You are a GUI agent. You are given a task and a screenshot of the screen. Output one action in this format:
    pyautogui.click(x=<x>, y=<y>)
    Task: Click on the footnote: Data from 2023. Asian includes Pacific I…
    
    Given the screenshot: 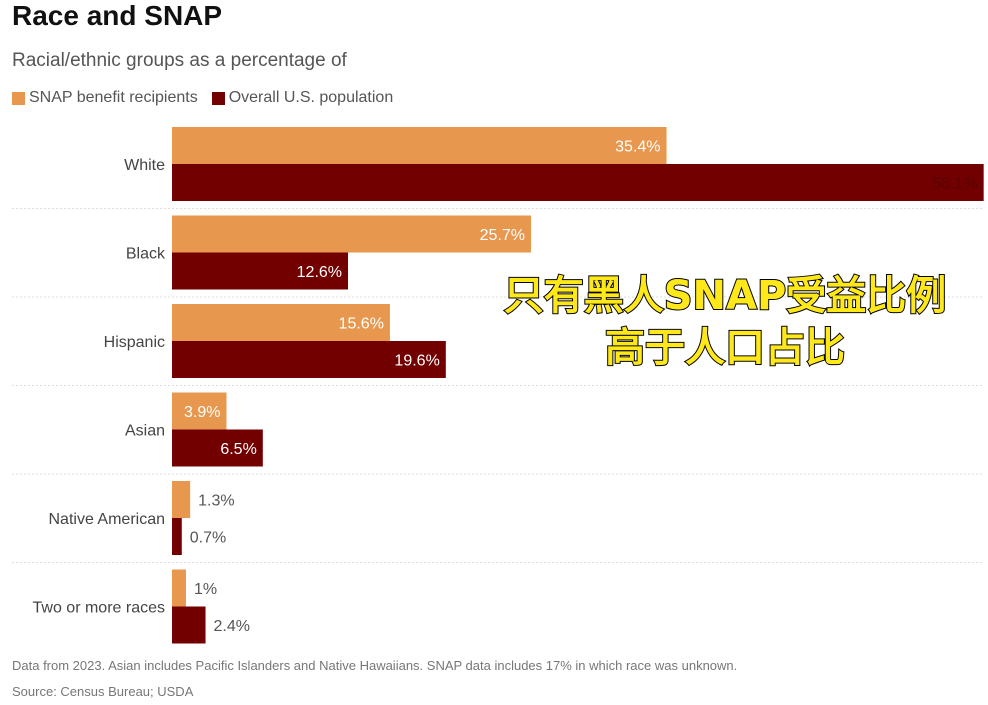 What is the action you would take?
    pyautogui.click(x=375, y=665)
    